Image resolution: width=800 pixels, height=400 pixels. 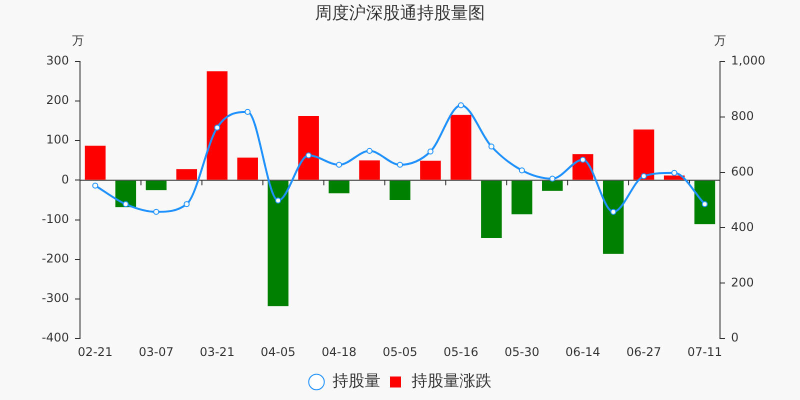 What do you see at coordinates (461, 351) in the screenshot?
I see `x-tick-label: 05-16` at bounding box center [461, 351].